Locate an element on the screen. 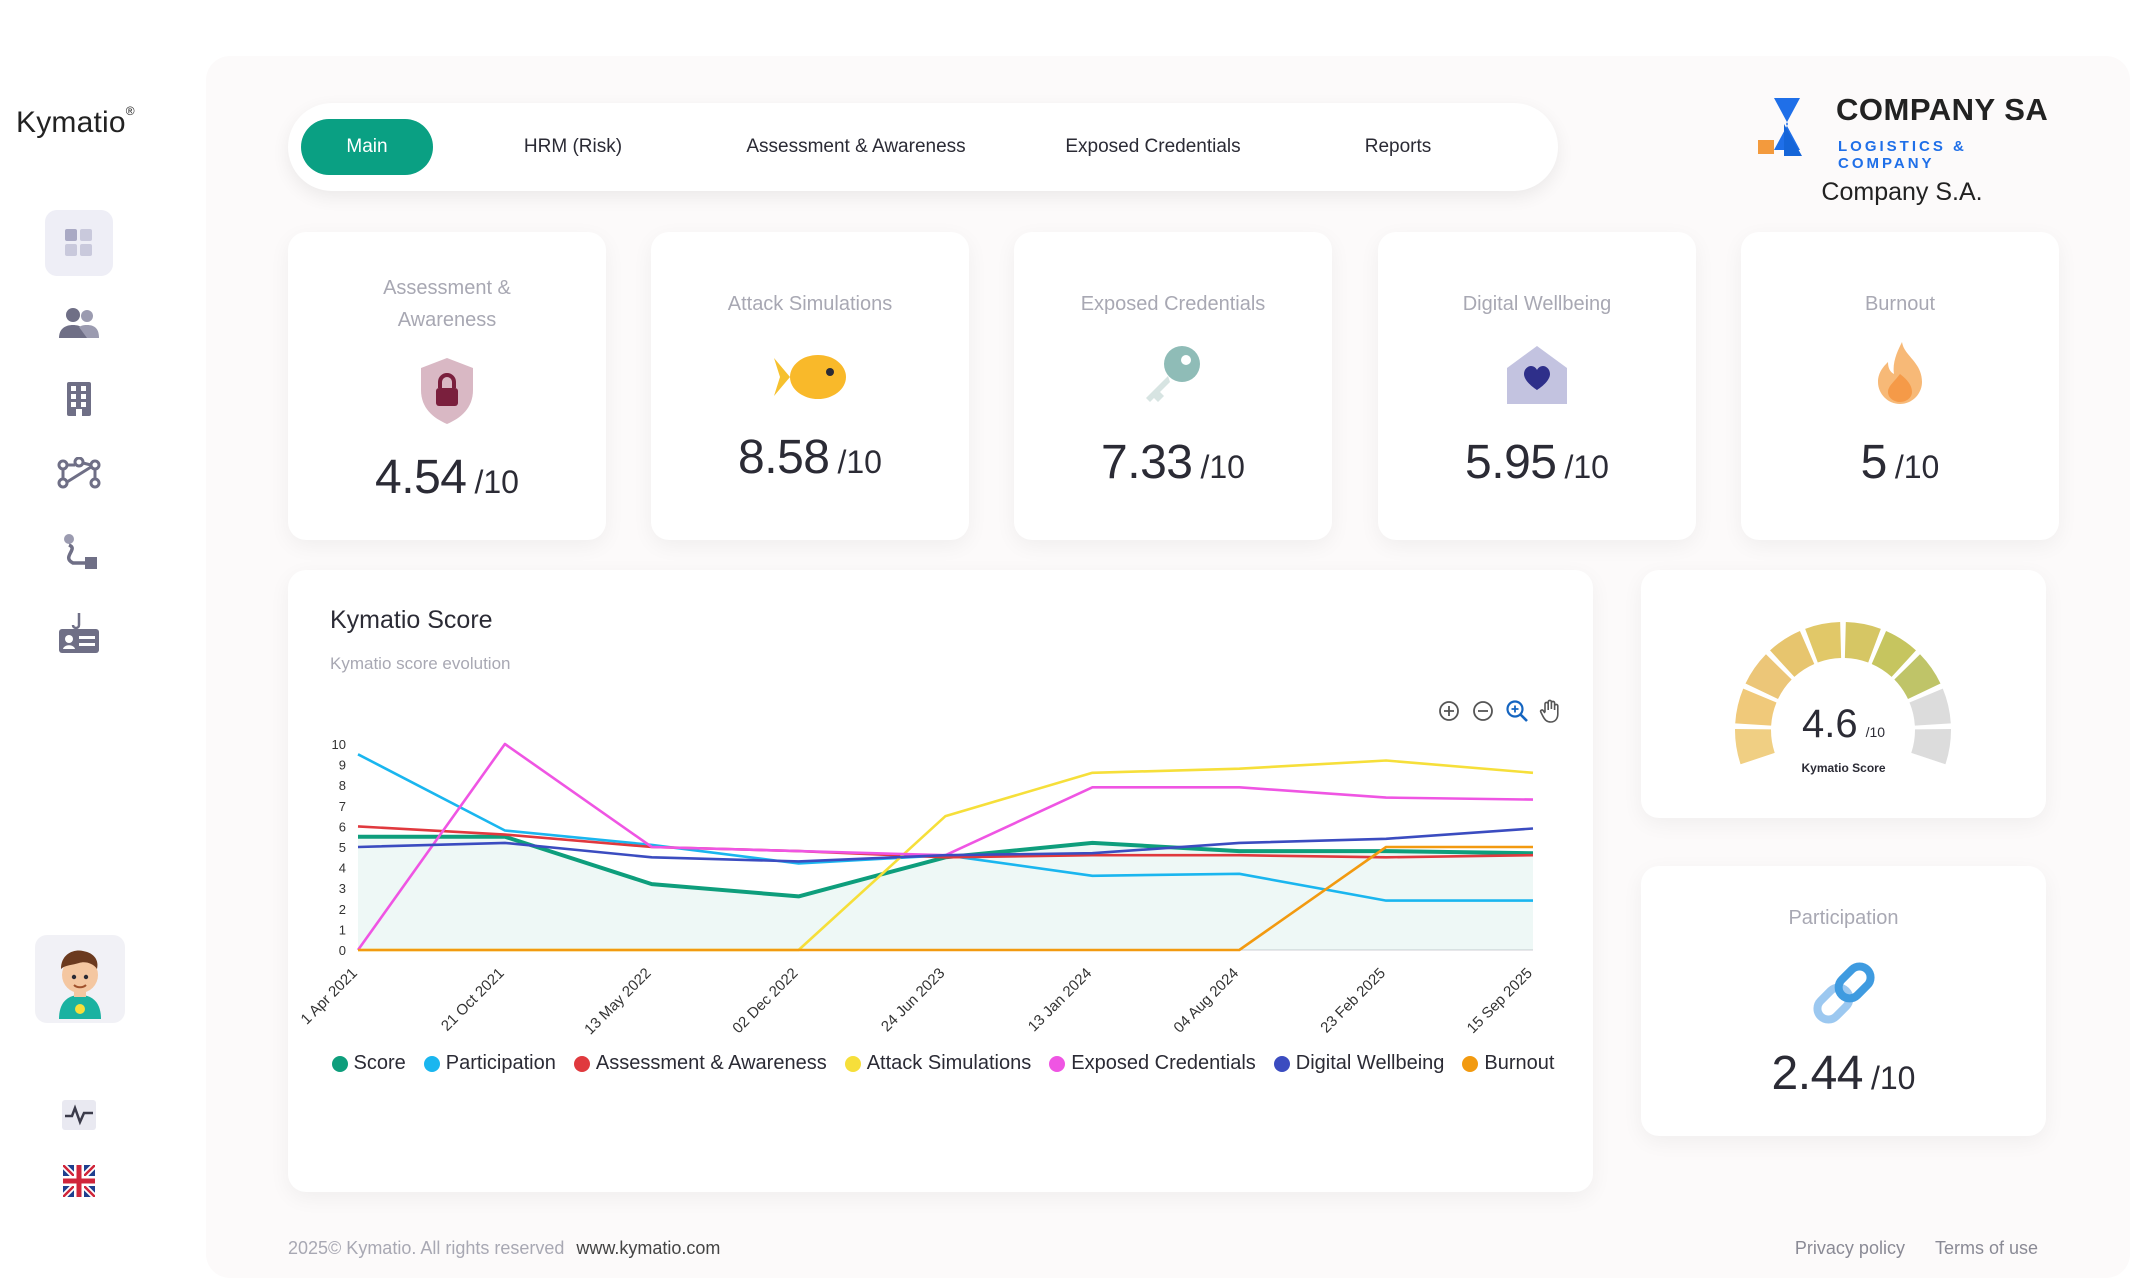 The width and height of the screenshot is (2152, 1278). nav-activity is located at coordinates (79, 1115).